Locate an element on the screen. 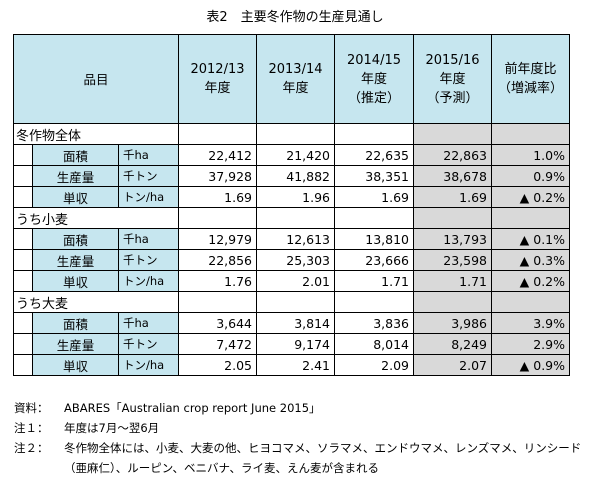 The image size is (590, 487). value-change: 2.9% is located at coordinates (530, 344).